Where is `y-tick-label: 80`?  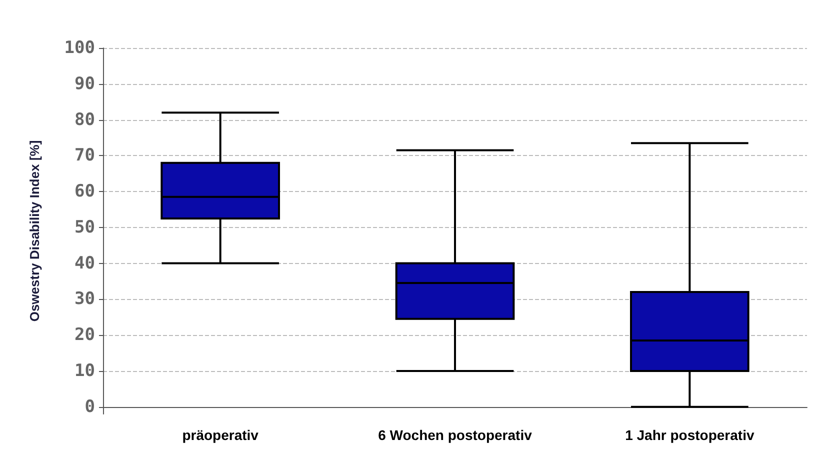 y-tick-label: 80 is located at coordinates (84, 120).